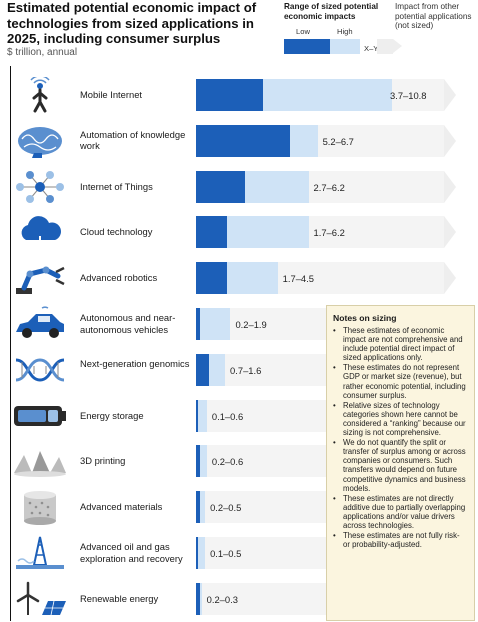 The width and height of the screenshot is (478, 622). Describe the element at coordinates (329, 233) in the screenshot. I see `value-label: 1.7–6.2` at that location.